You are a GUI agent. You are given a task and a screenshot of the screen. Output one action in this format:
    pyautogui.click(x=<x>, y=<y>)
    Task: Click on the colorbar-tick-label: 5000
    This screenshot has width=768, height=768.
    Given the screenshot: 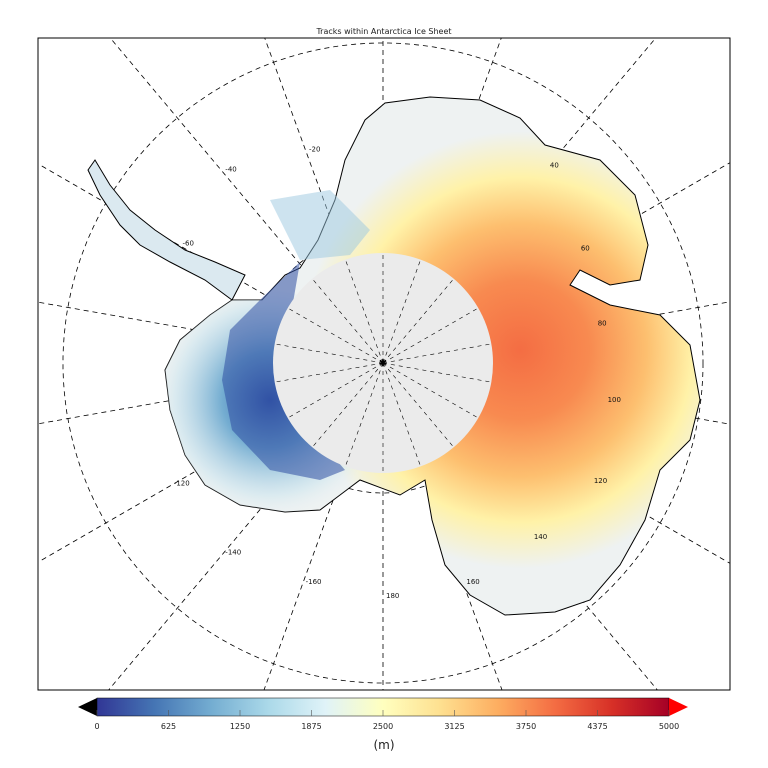 What is the action you would take?
    pyautogui.click(x=669, y=726)
    